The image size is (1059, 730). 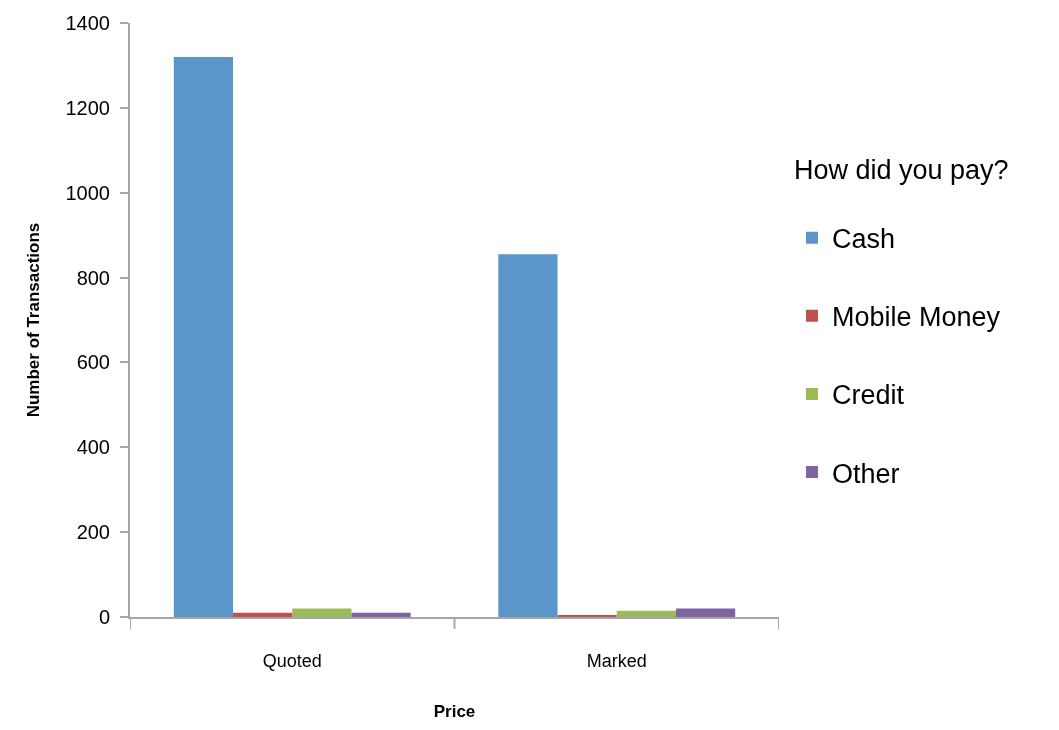 I want to click on legend-label: Other, so click(x=865, y=473).